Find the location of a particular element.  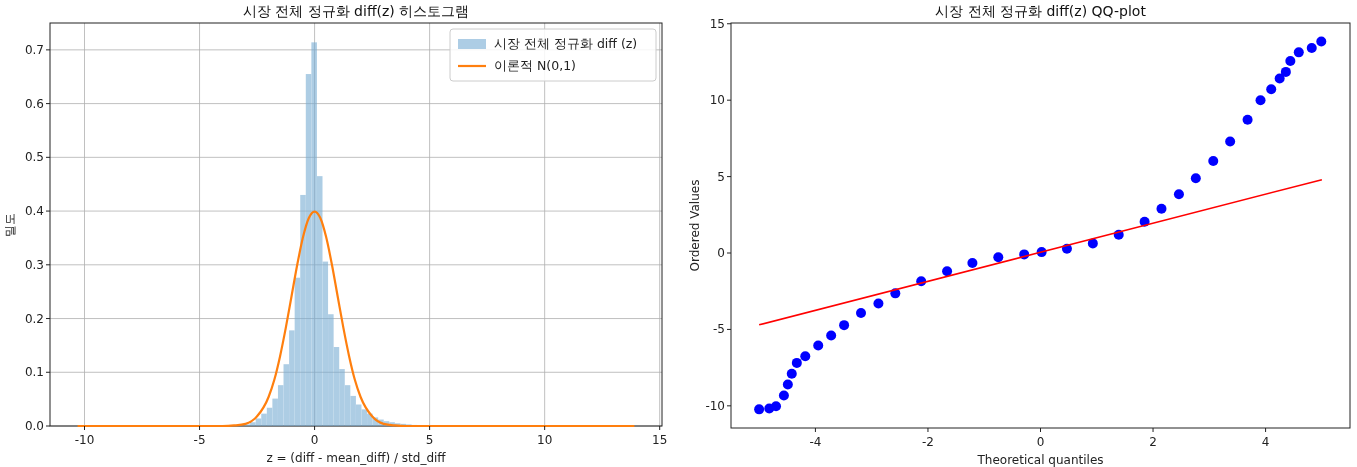

legend-label: 시장 전체 정규화 diff (z) is located at coordinates (566, 43).